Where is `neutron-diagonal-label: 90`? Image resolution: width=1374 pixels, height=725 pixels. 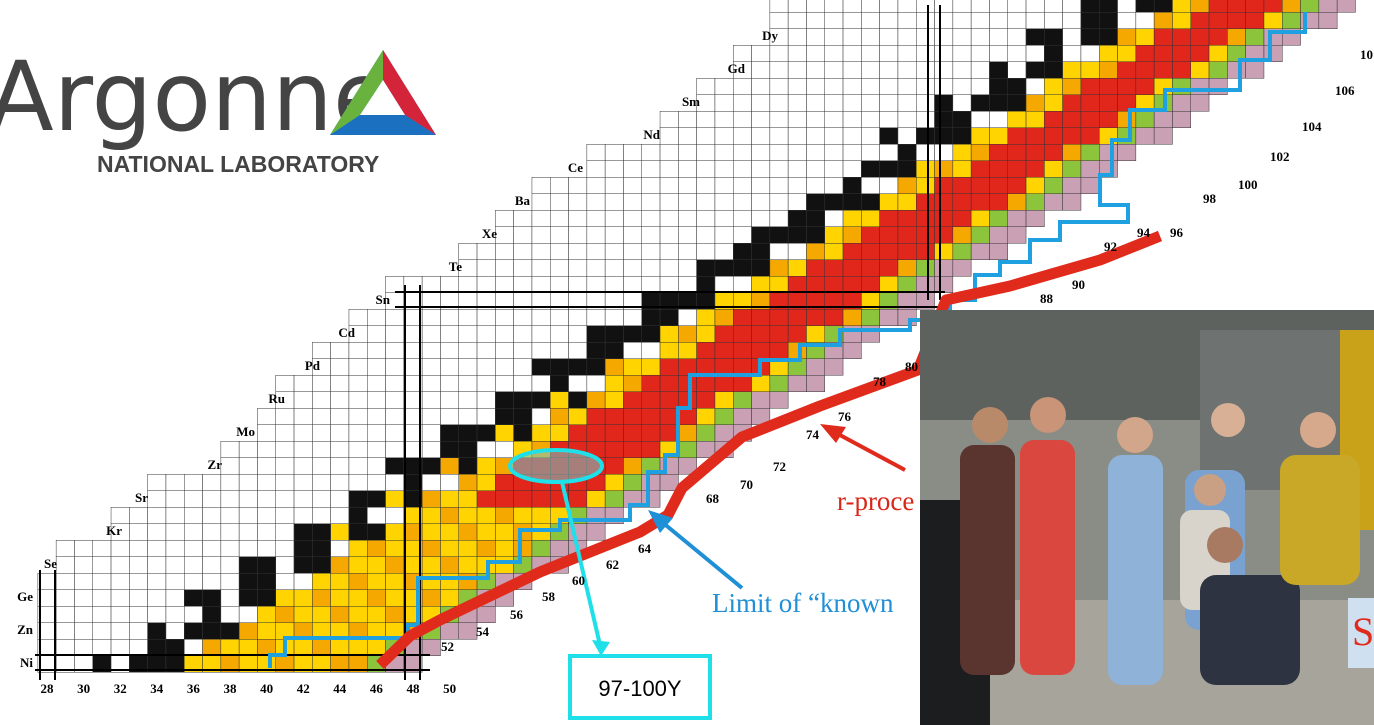 neutron-diagonal-label: 90 is located at coordinates (1078, 284).